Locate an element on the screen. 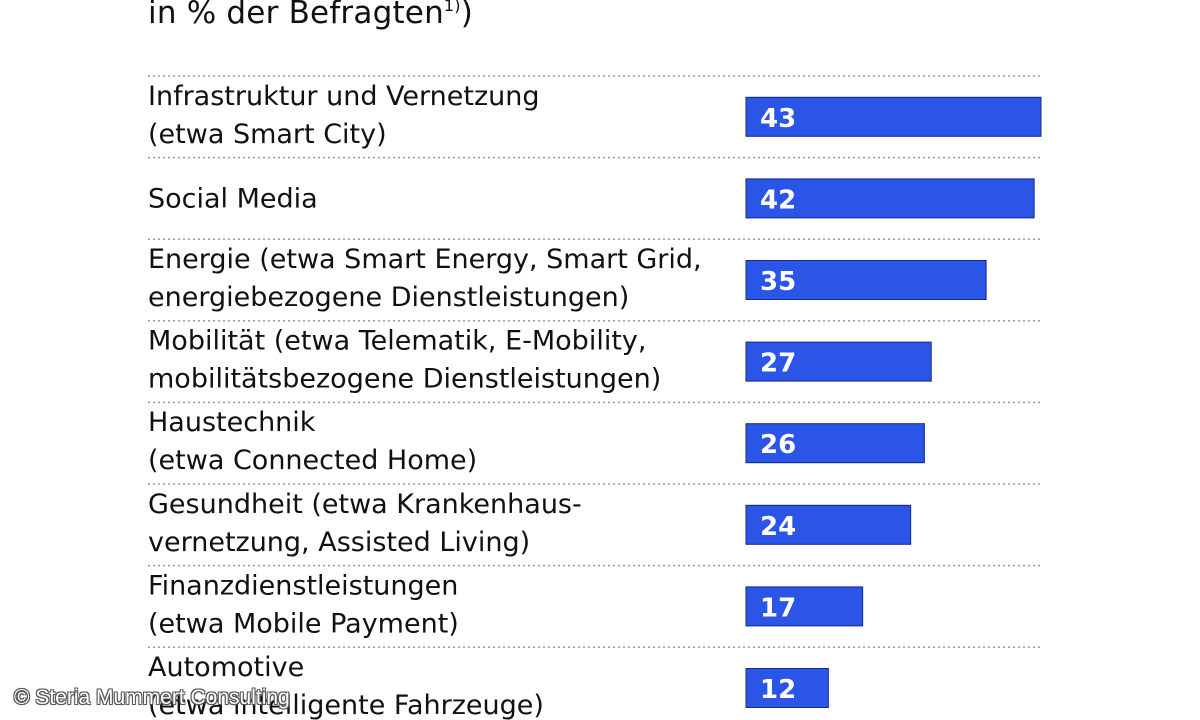 The image size is (1200, 720). bar-value-label: 27 is located at coordinates (778, 364).